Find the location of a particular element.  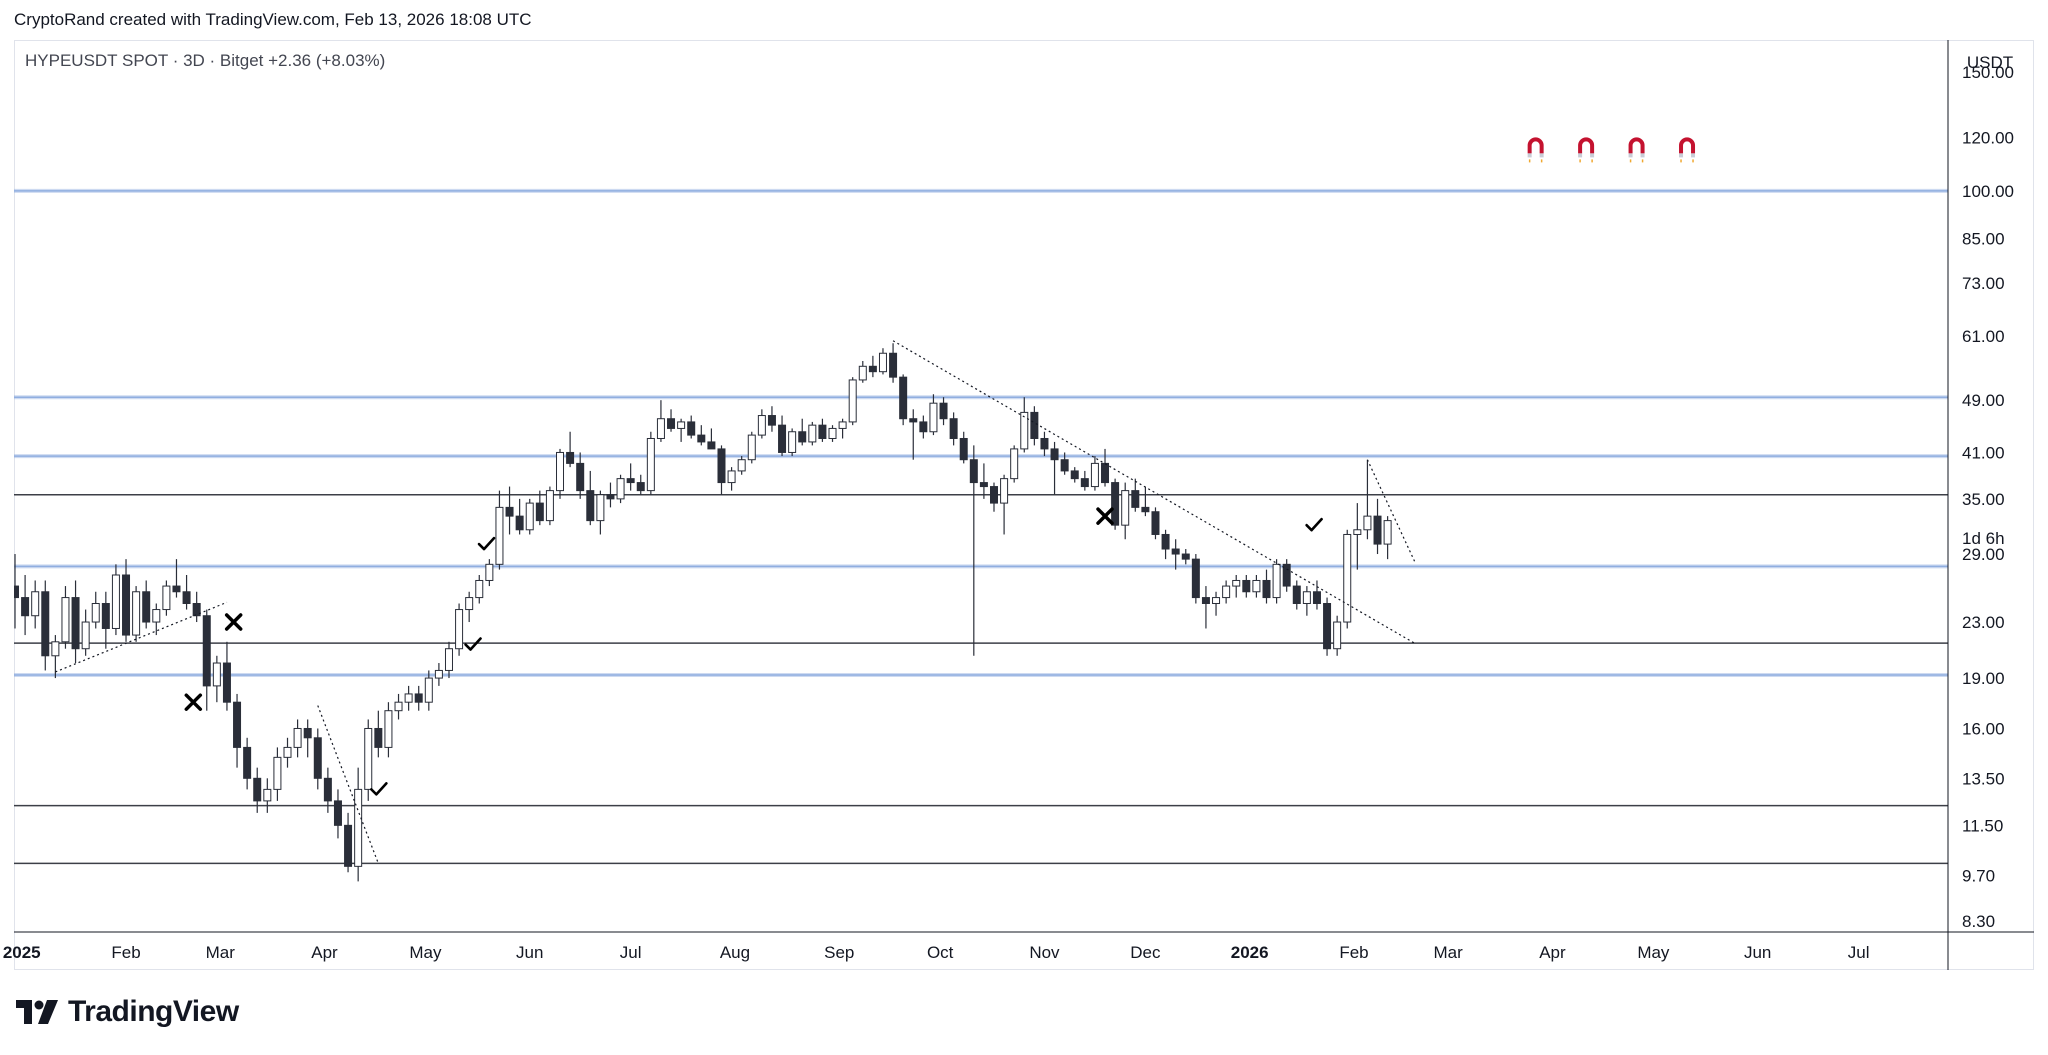

x-tick-label: Nov is located at coordinates (1044, 952).